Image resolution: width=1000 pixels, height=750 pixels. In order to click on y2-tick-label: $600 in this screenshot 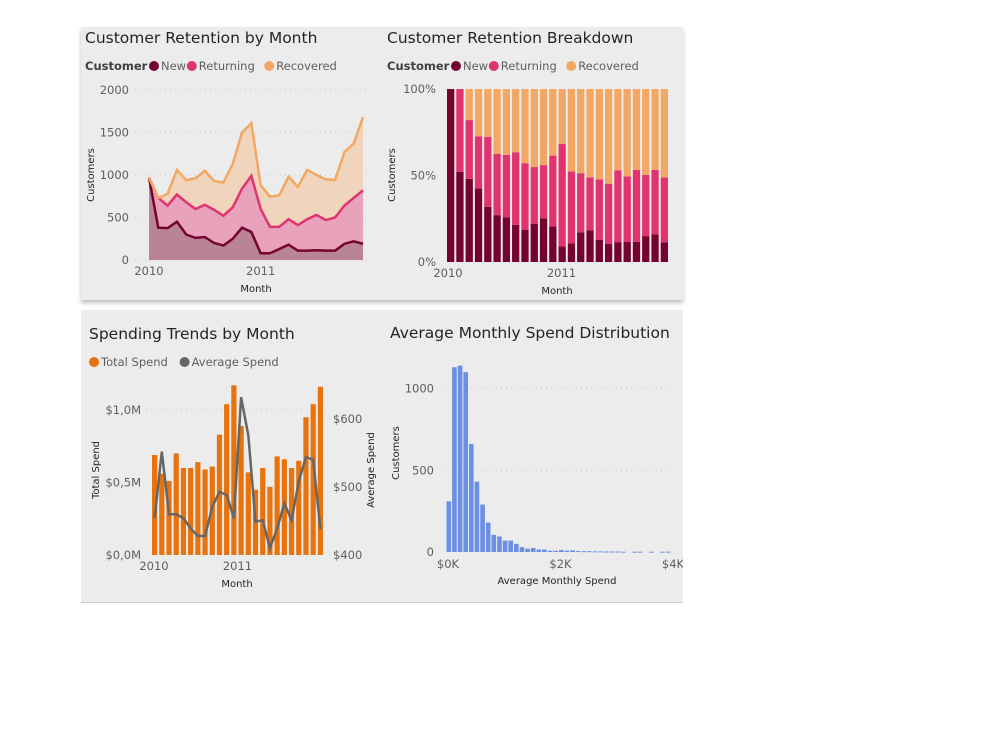, I will do `click(347, 419)`.